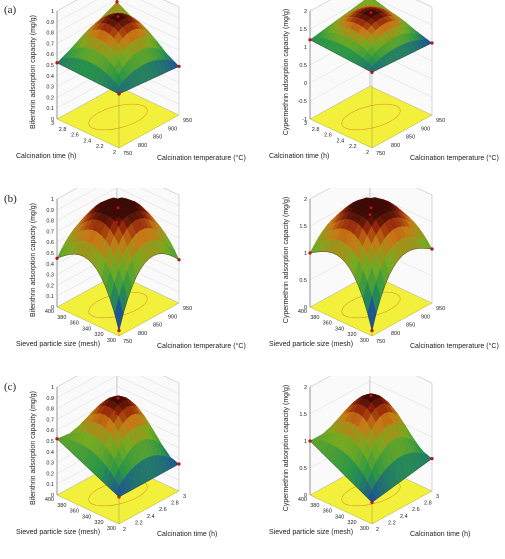  What do you see at coordinates (305, 388) in the screenshot?
I see `z-tick-label: 2` at bounding box center [305, 388].